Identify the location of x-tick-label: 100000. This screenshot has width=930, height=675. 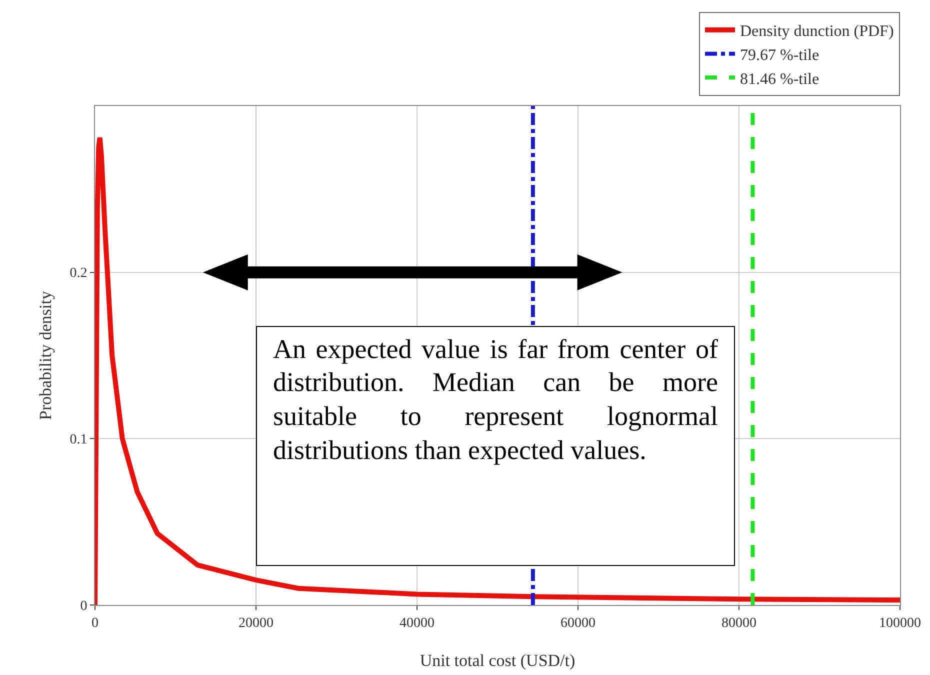
(900, 623).